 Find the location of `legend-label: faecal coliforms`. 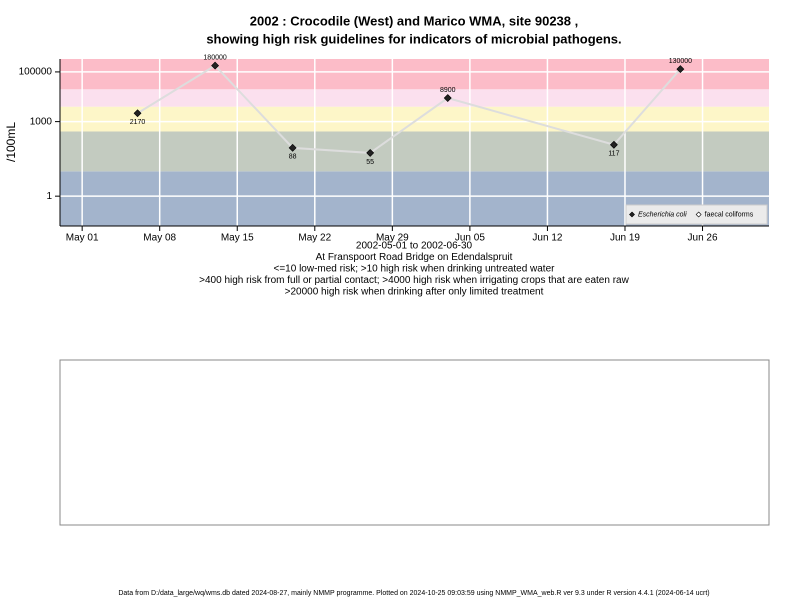

legend-label: faecal coliforms is located at coordinates (729, 214).